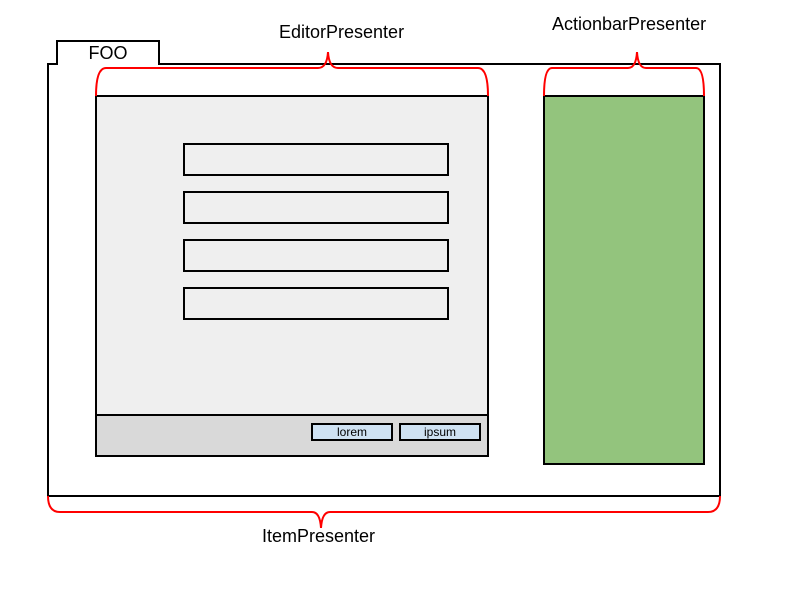  I want to click on actionbar-presenter-label: ActionbarPresenter, so click(629, 24).